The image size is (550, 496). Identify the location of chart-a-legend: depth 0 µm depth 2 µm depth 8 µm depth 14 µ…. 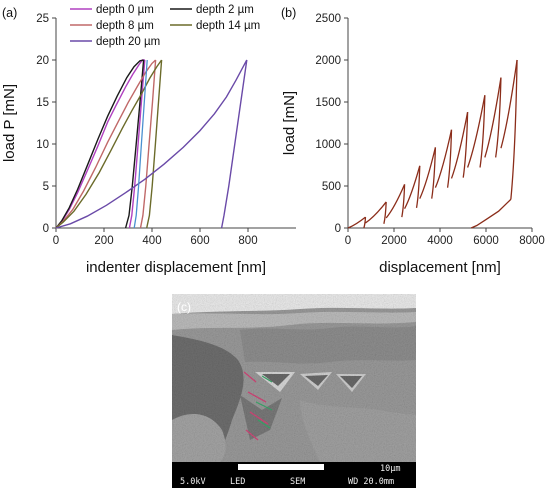
(165, 26).